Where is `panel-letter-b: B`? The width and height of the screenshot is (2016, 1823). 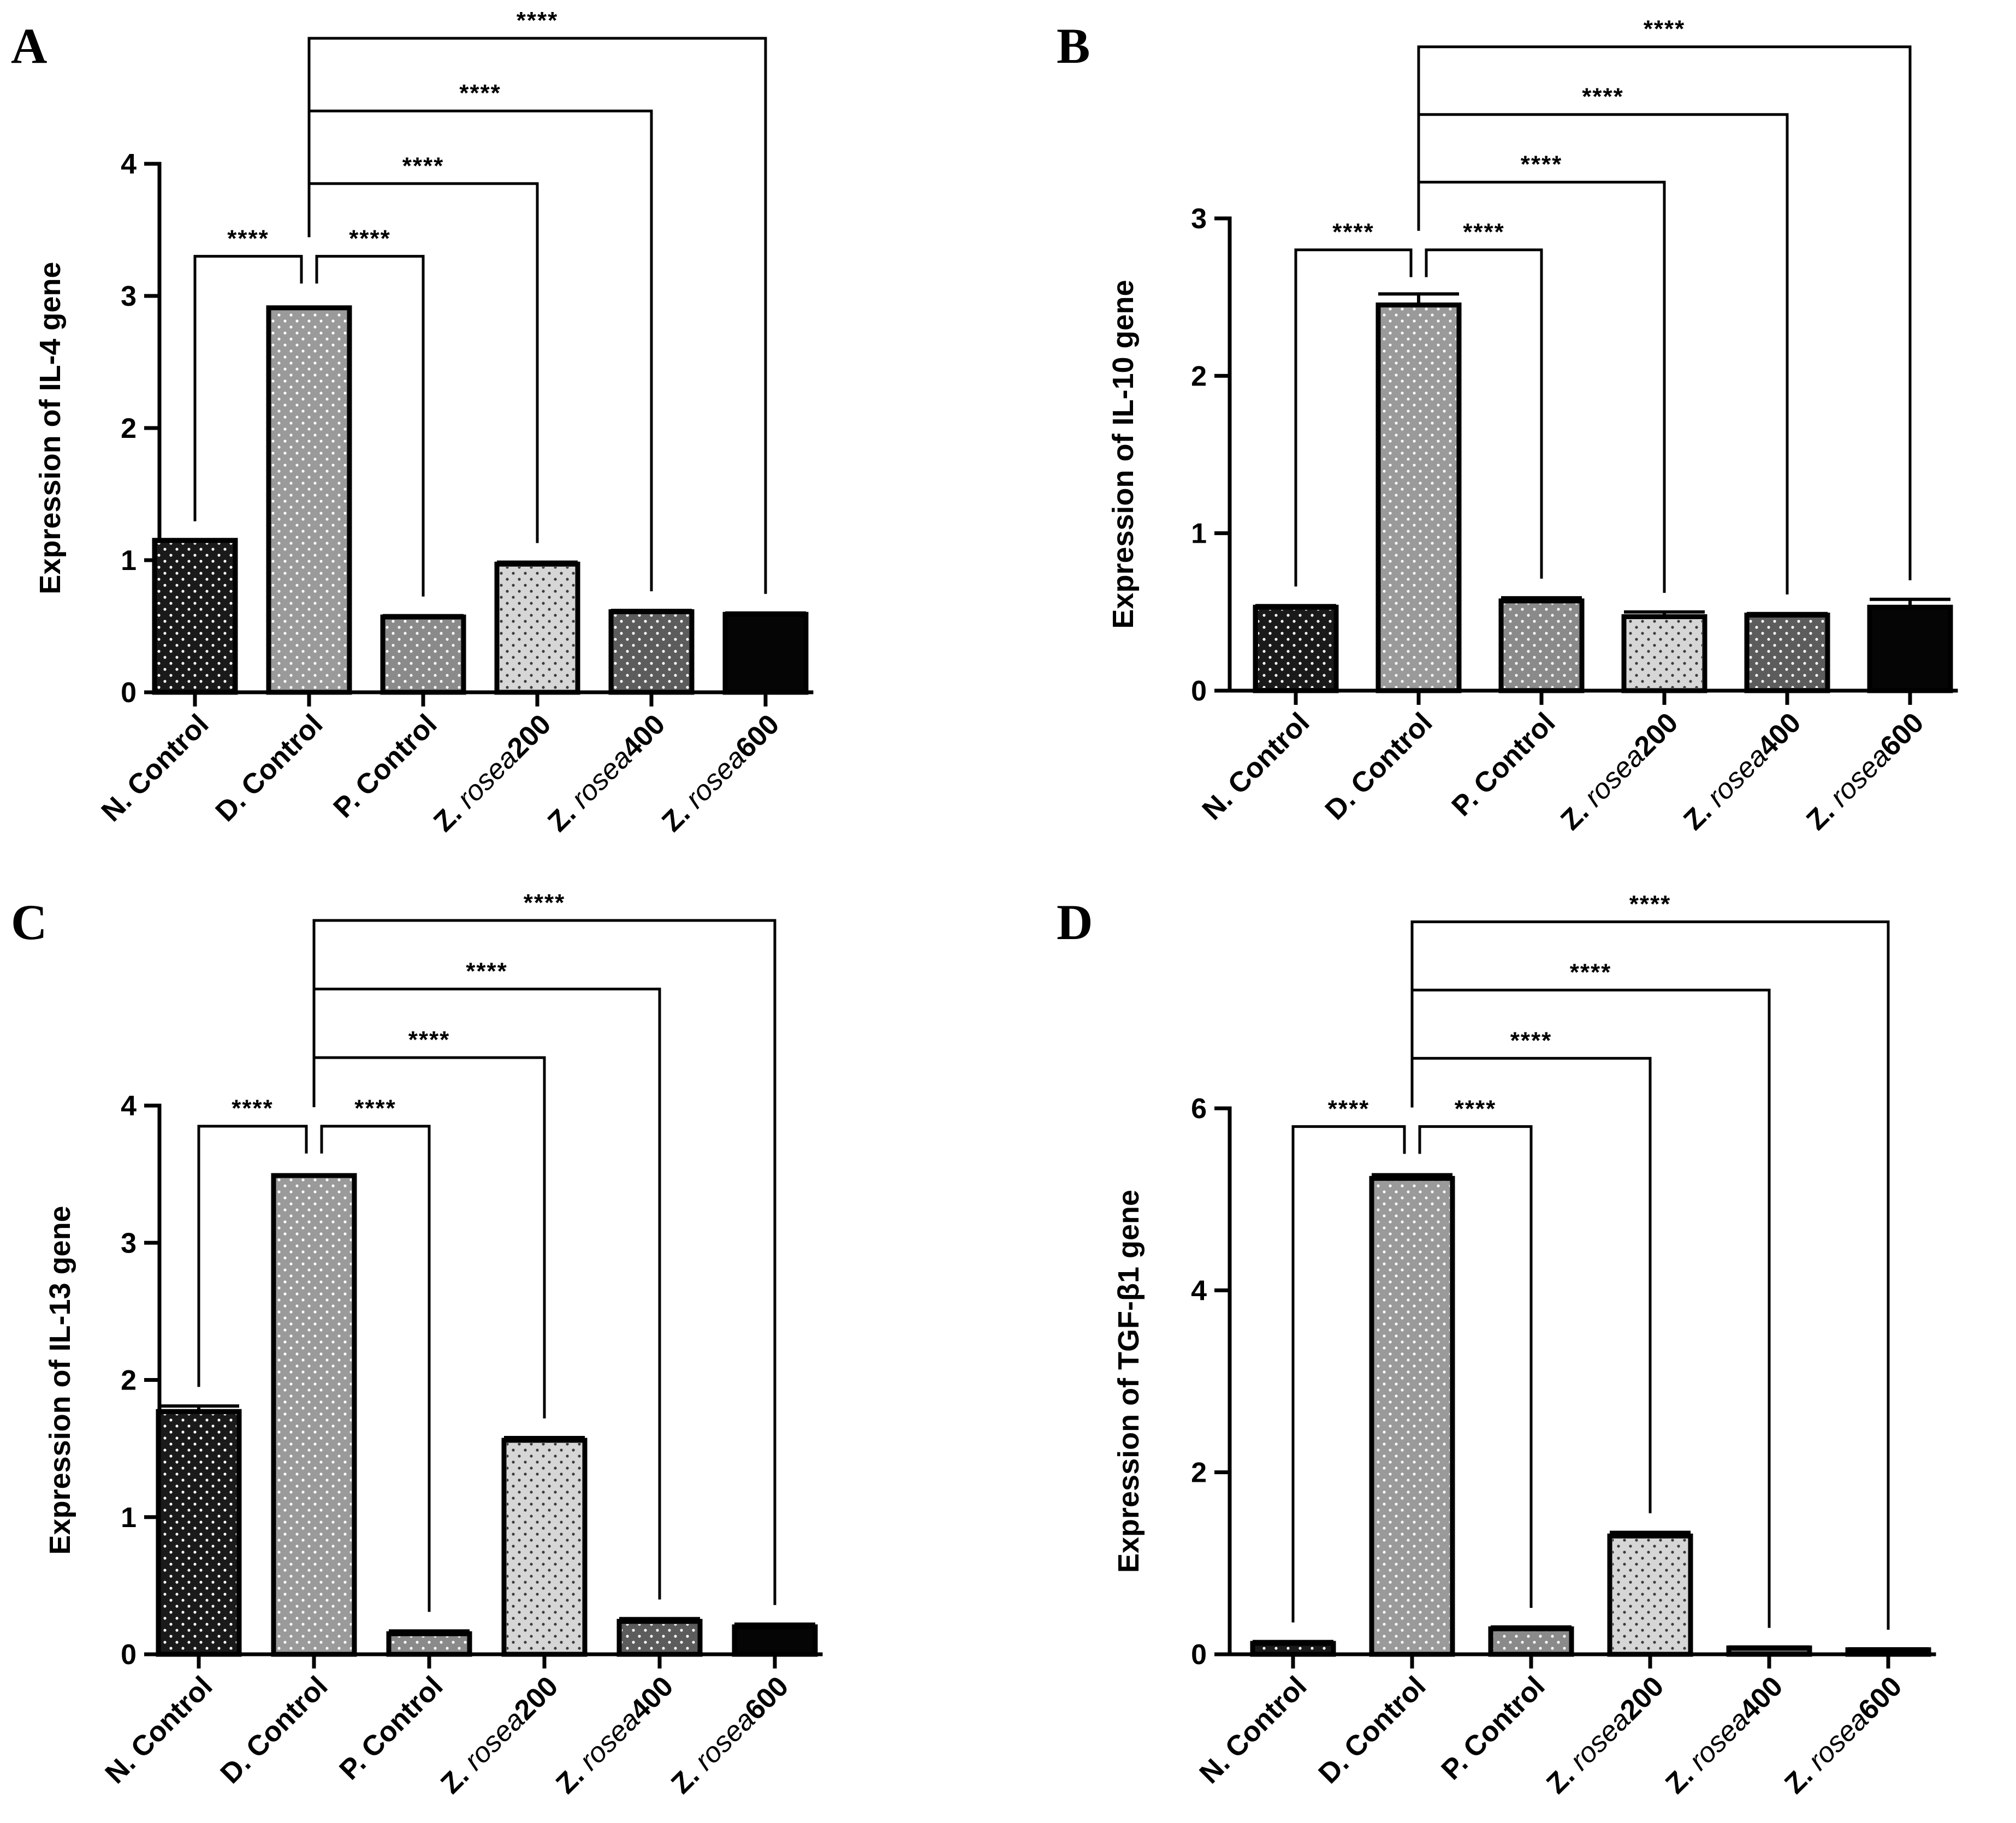
panel-letter-b: B is located at coordinates (1073, 46).